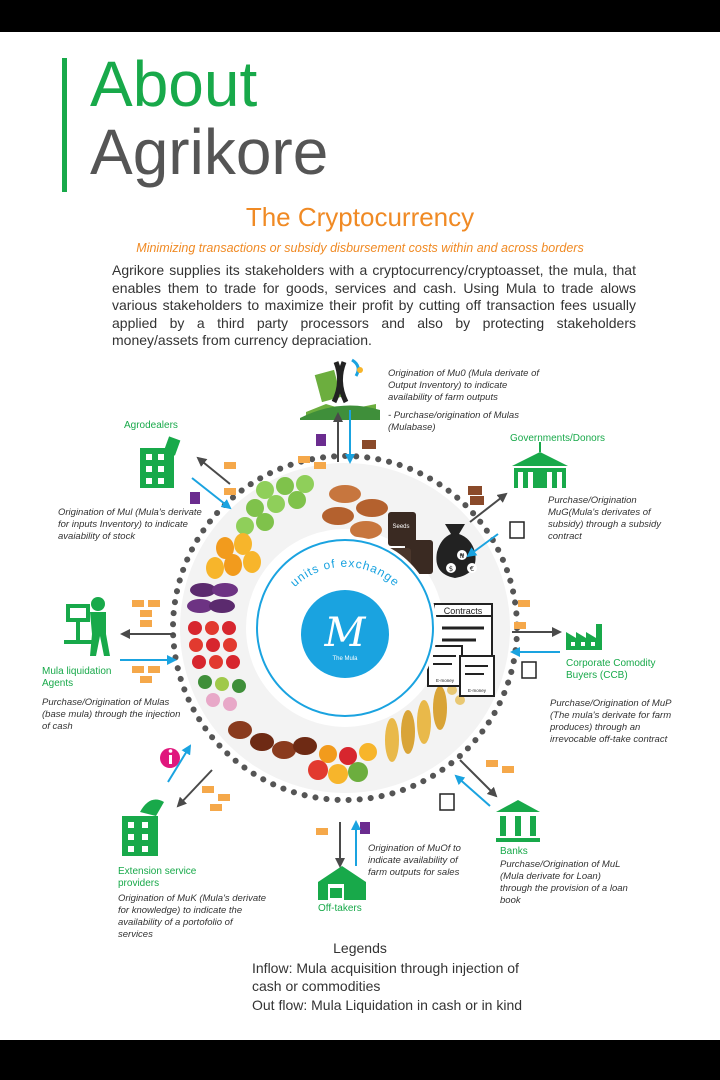 The height and width of the screenshot is (1080, 720). I want to click on money-bag-icon: ₦ $ €, so click(456, 551).